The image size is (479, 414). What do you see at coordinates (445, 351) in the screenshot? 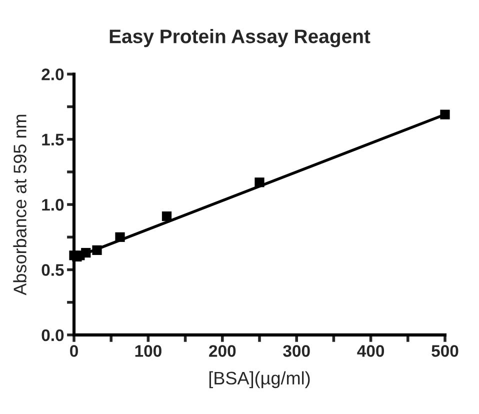
I see `x-tick-label: 500` at bounding box center [445, 351].